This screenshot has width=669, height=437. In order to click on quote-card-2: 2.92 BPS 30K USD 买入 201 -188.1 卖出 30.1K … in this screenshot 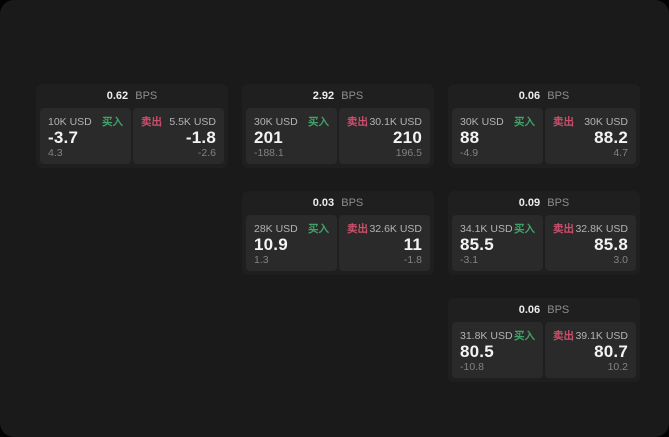, I will do `click(338, 126)`.